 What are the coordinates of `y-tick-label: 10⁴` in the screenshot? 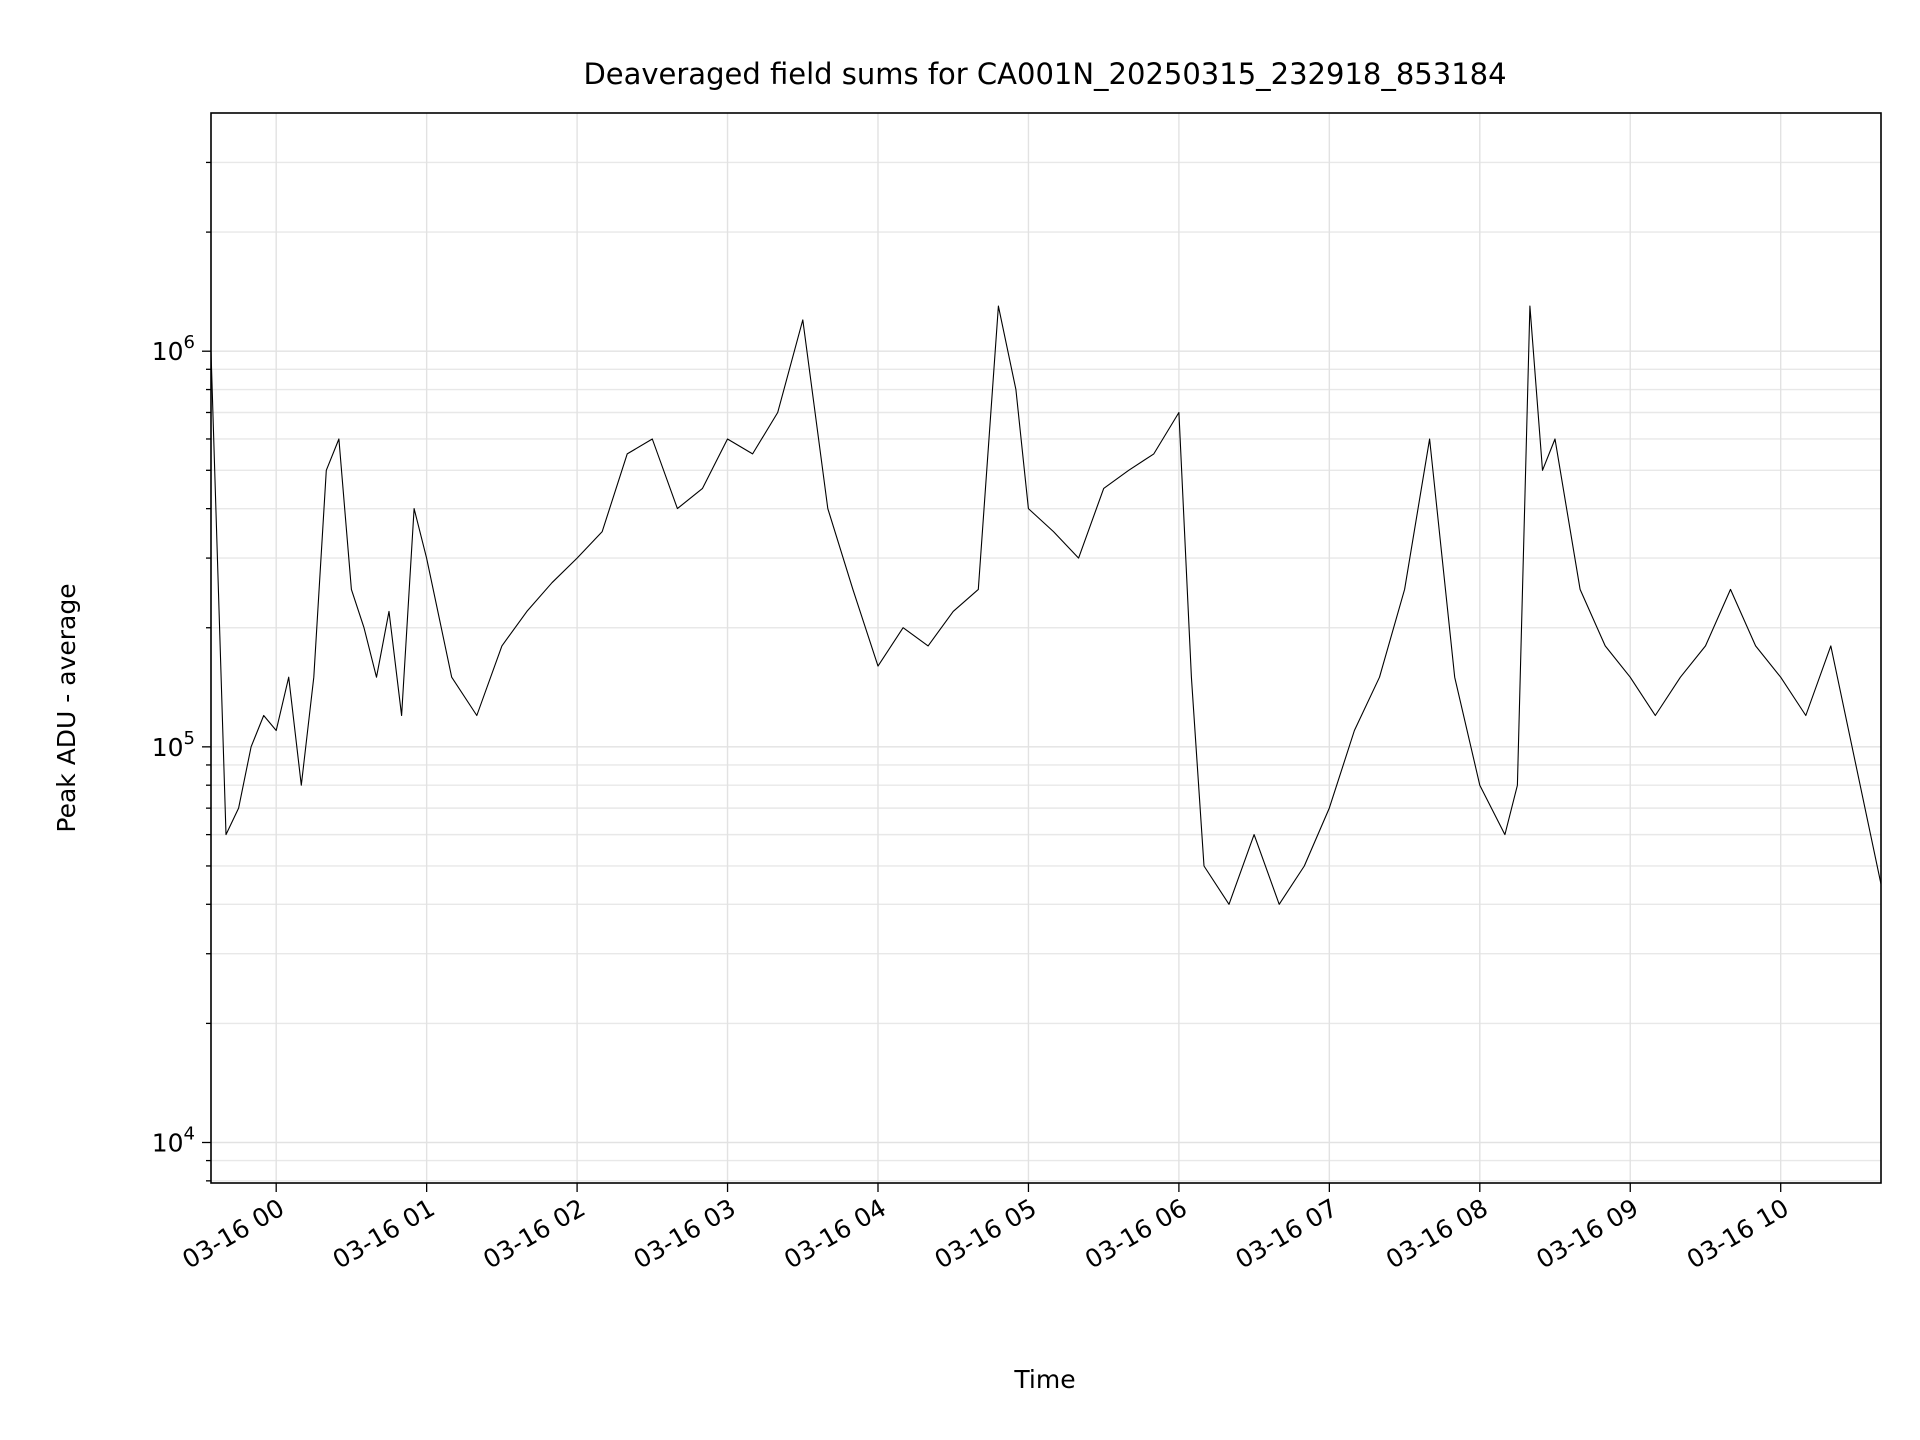 It's located at (173, 1140).